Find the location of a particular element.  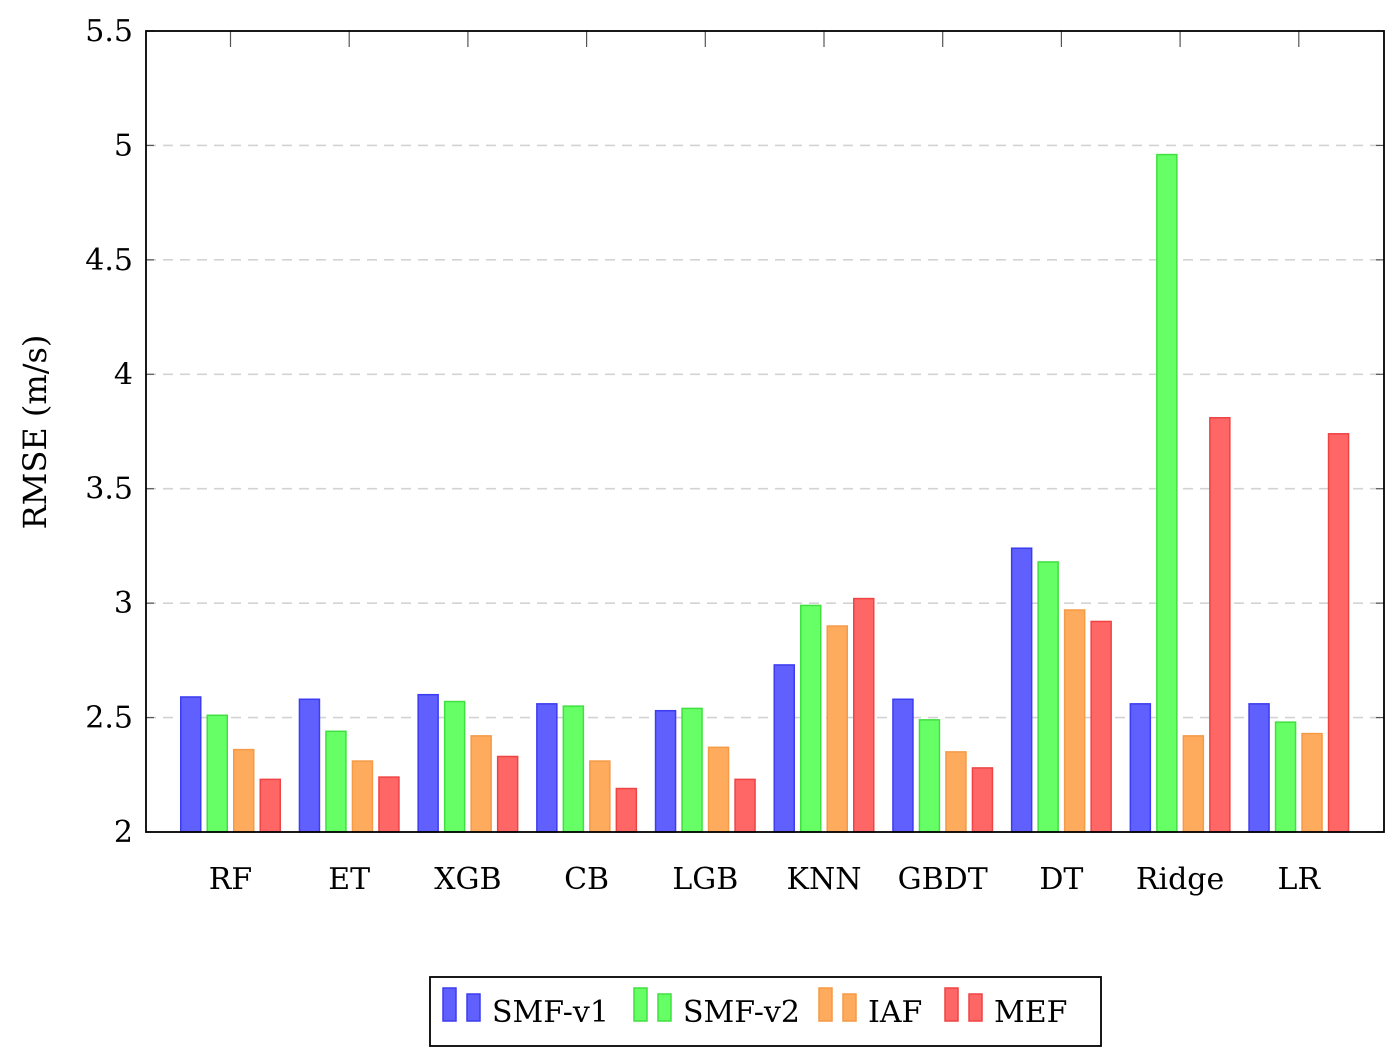

x-tick-label: LGB is located at coordinates (705, 879).